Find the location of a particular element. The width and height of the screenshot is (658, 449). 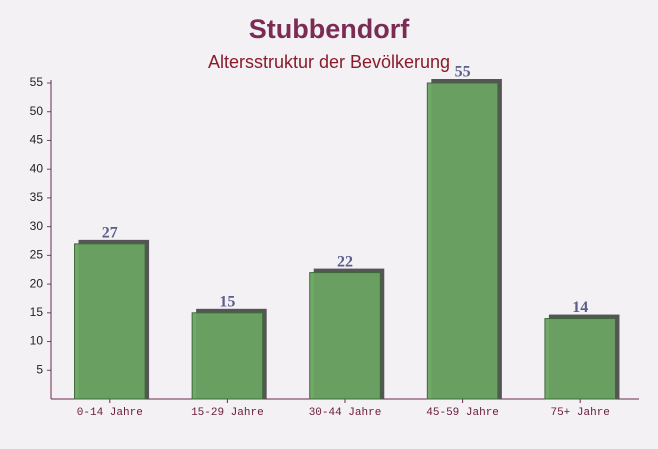

y-tick-label: 10 is located at coordinates (37, 341).